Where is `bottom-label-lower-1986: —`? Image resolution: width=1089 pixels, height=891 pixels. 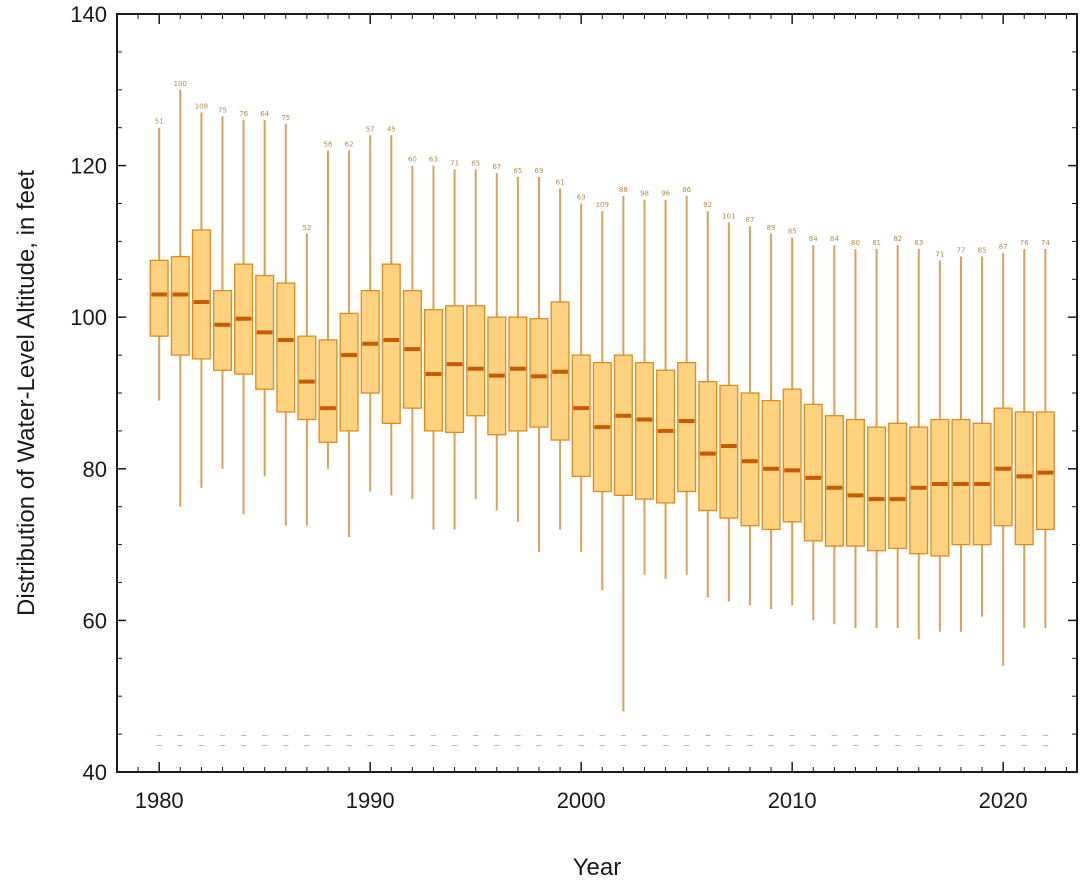 bottom-label-lower-1986: — is located at coordinates (286, 746).